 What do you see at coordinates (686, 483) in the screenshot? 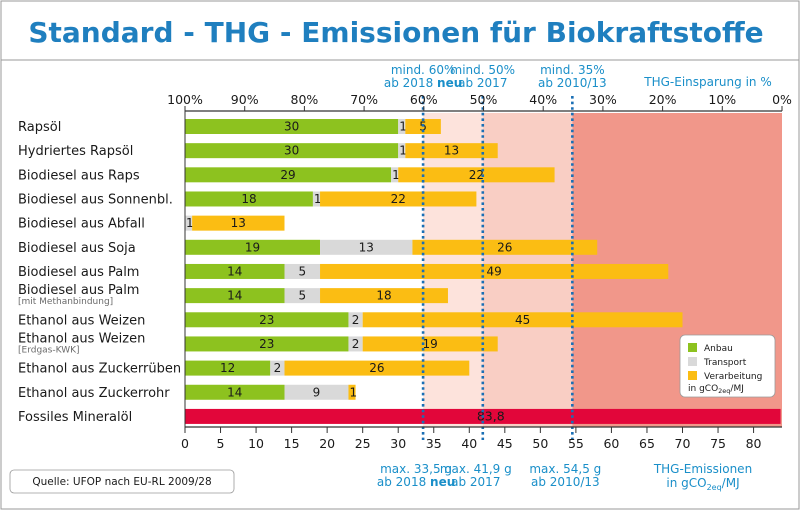
I see `unit-part: in gCO` at bounding box center [686, 483].